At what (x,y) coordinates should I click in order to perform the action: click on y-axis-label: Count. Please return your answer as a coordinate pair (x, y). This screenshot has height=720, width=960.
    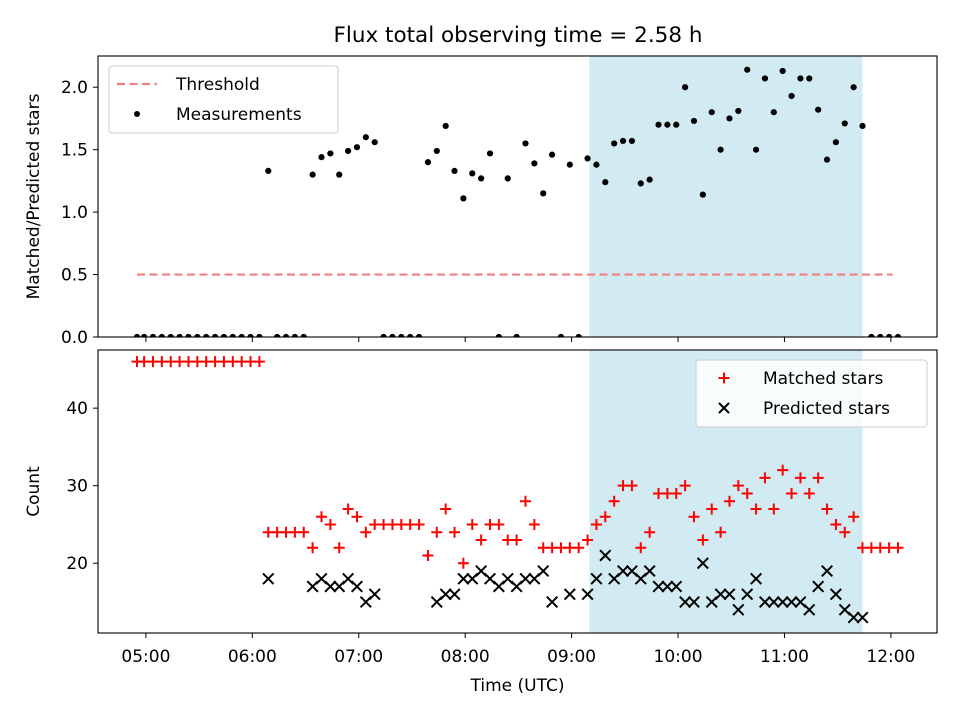
    Looking at the image, I should click on (34, 491).